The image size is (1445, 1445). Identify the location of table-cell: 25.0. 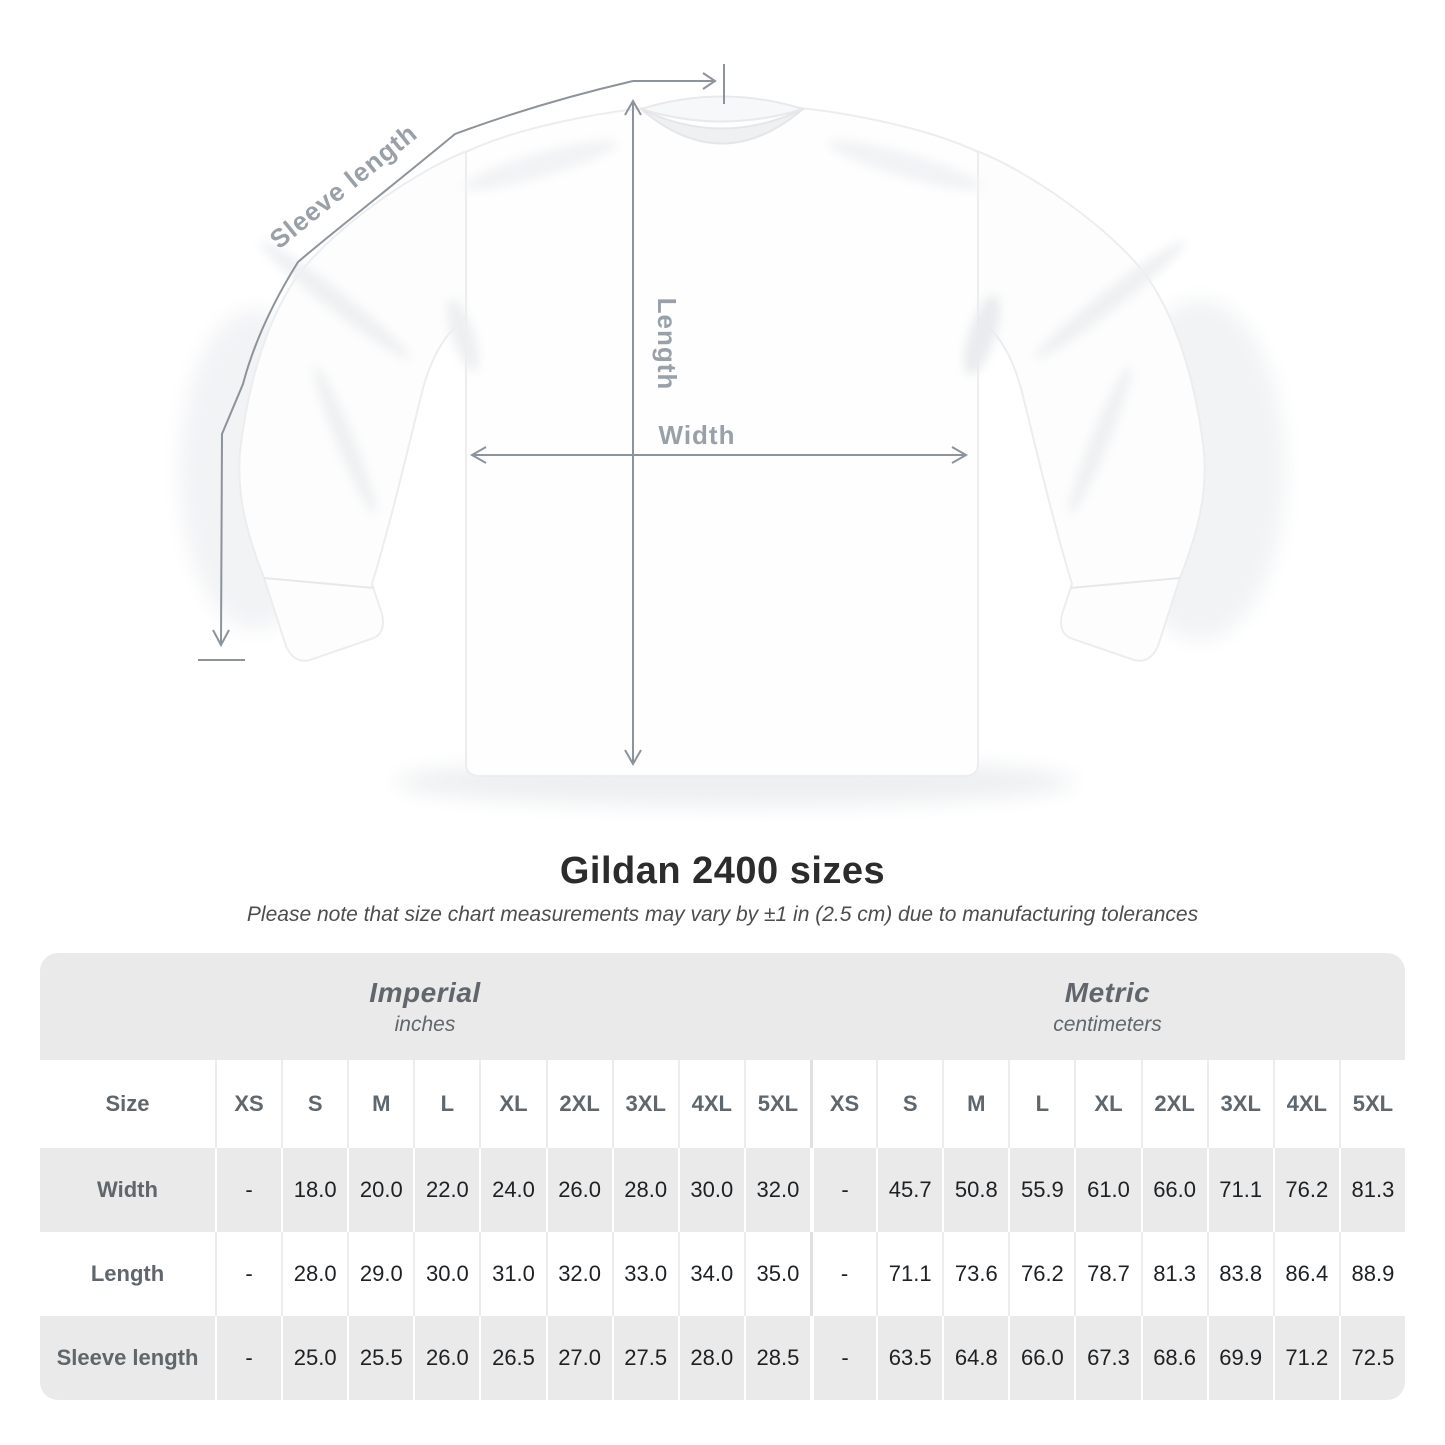
(314, 1358).